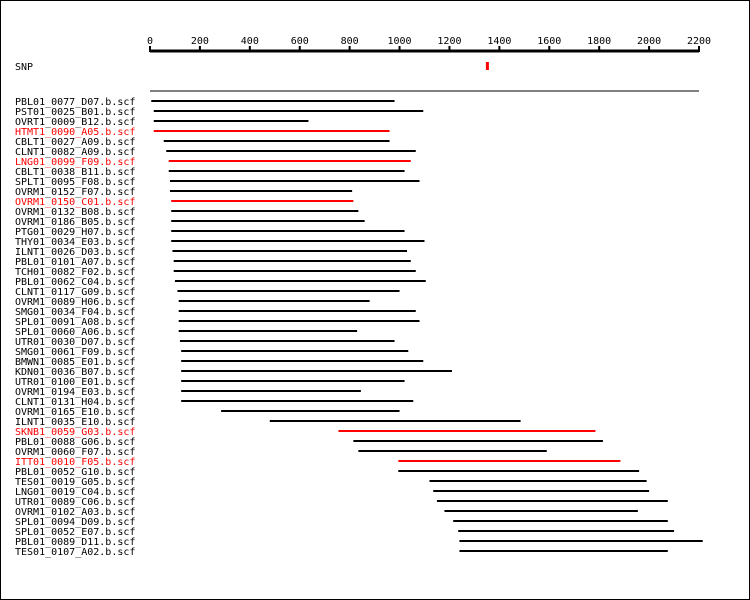  Describe the element at coordinates (305, 432) in the screenshot. I see `read-row: SKNB1_0059_G03.b.scf` at that location.